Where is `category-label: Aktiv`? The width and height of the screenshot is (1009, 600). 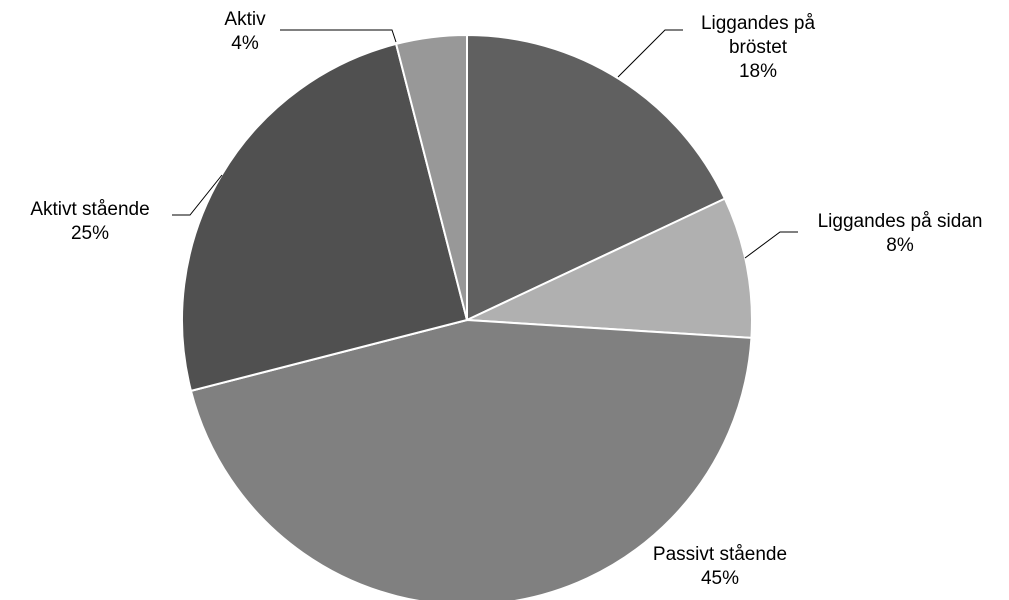 category-label: Aktiv is located at coordinates (245, 19).